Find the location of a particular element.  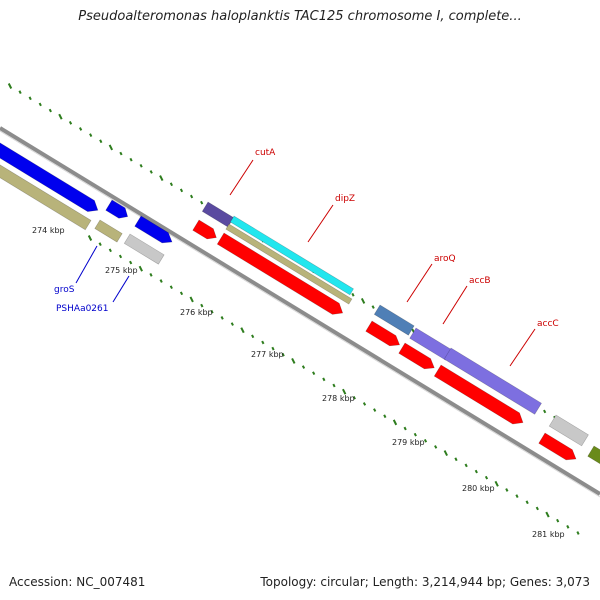

feature-blue-3-shape is located at coordinates (154, 231).